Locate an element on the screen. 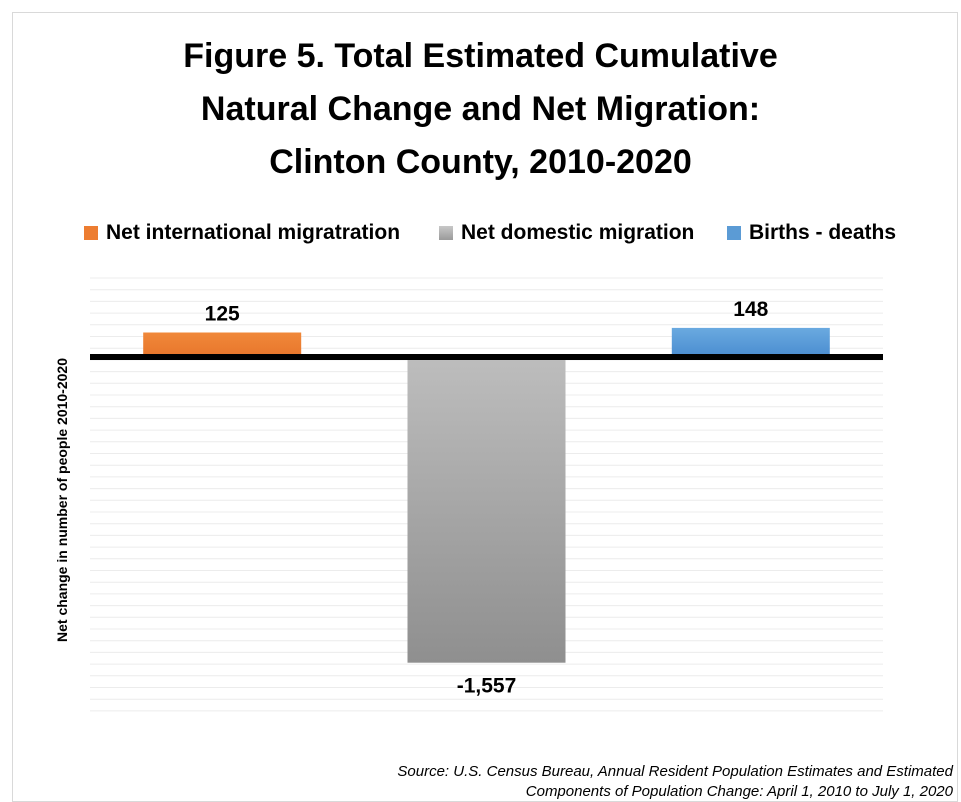 The image size is (961, 802). legend-item-domestic: Net domestic migration is located at coordinates (566, 233).